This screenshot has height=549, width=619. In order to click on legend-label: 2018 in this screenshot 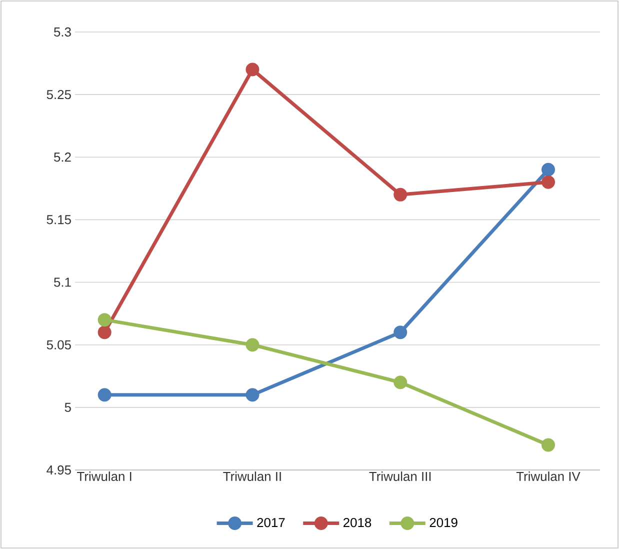, I will do `click(358, 523)`.